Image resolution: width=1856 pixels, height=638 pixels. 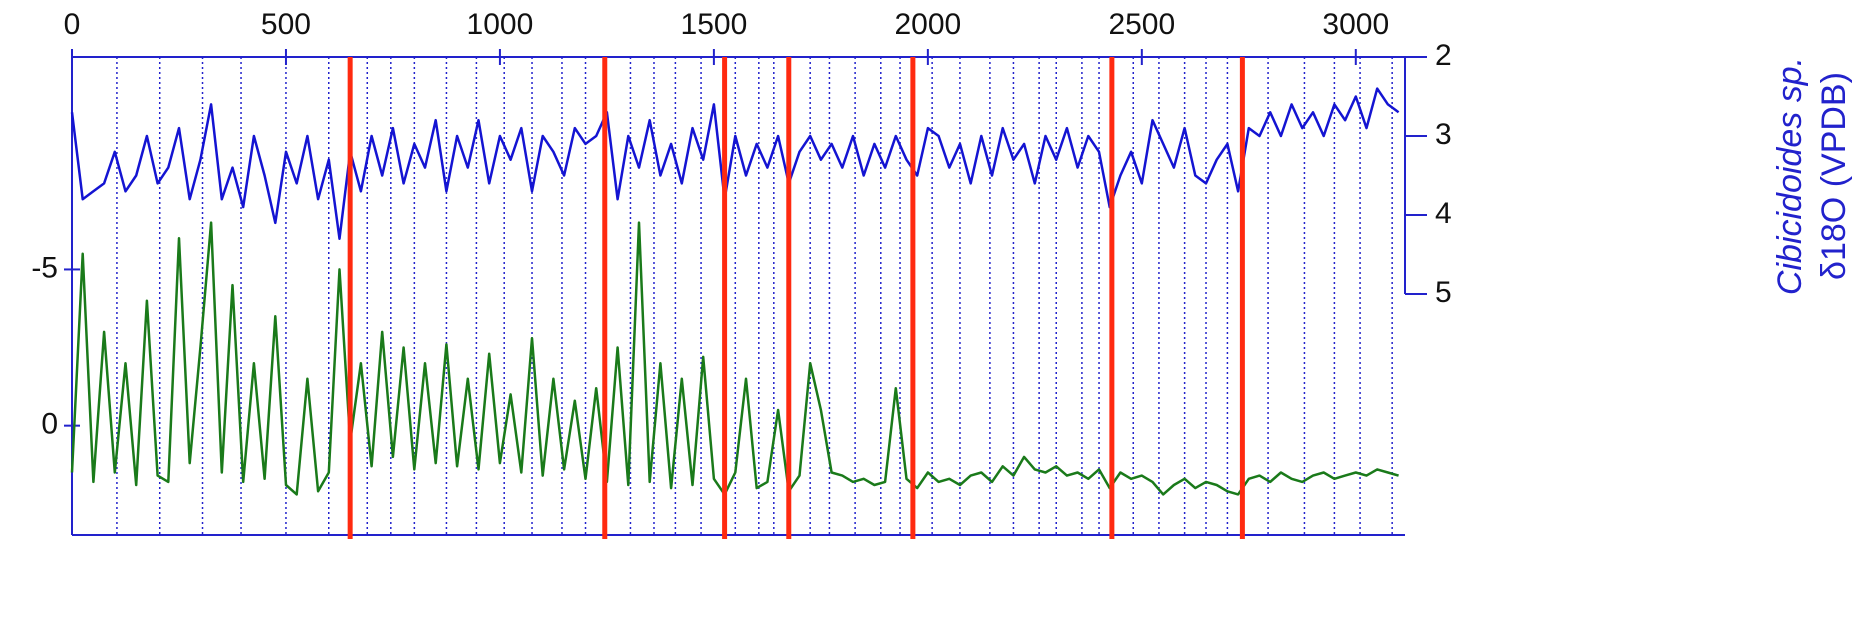 I want to click on y2-tick-label: 2, so click(x=1443, y=55).